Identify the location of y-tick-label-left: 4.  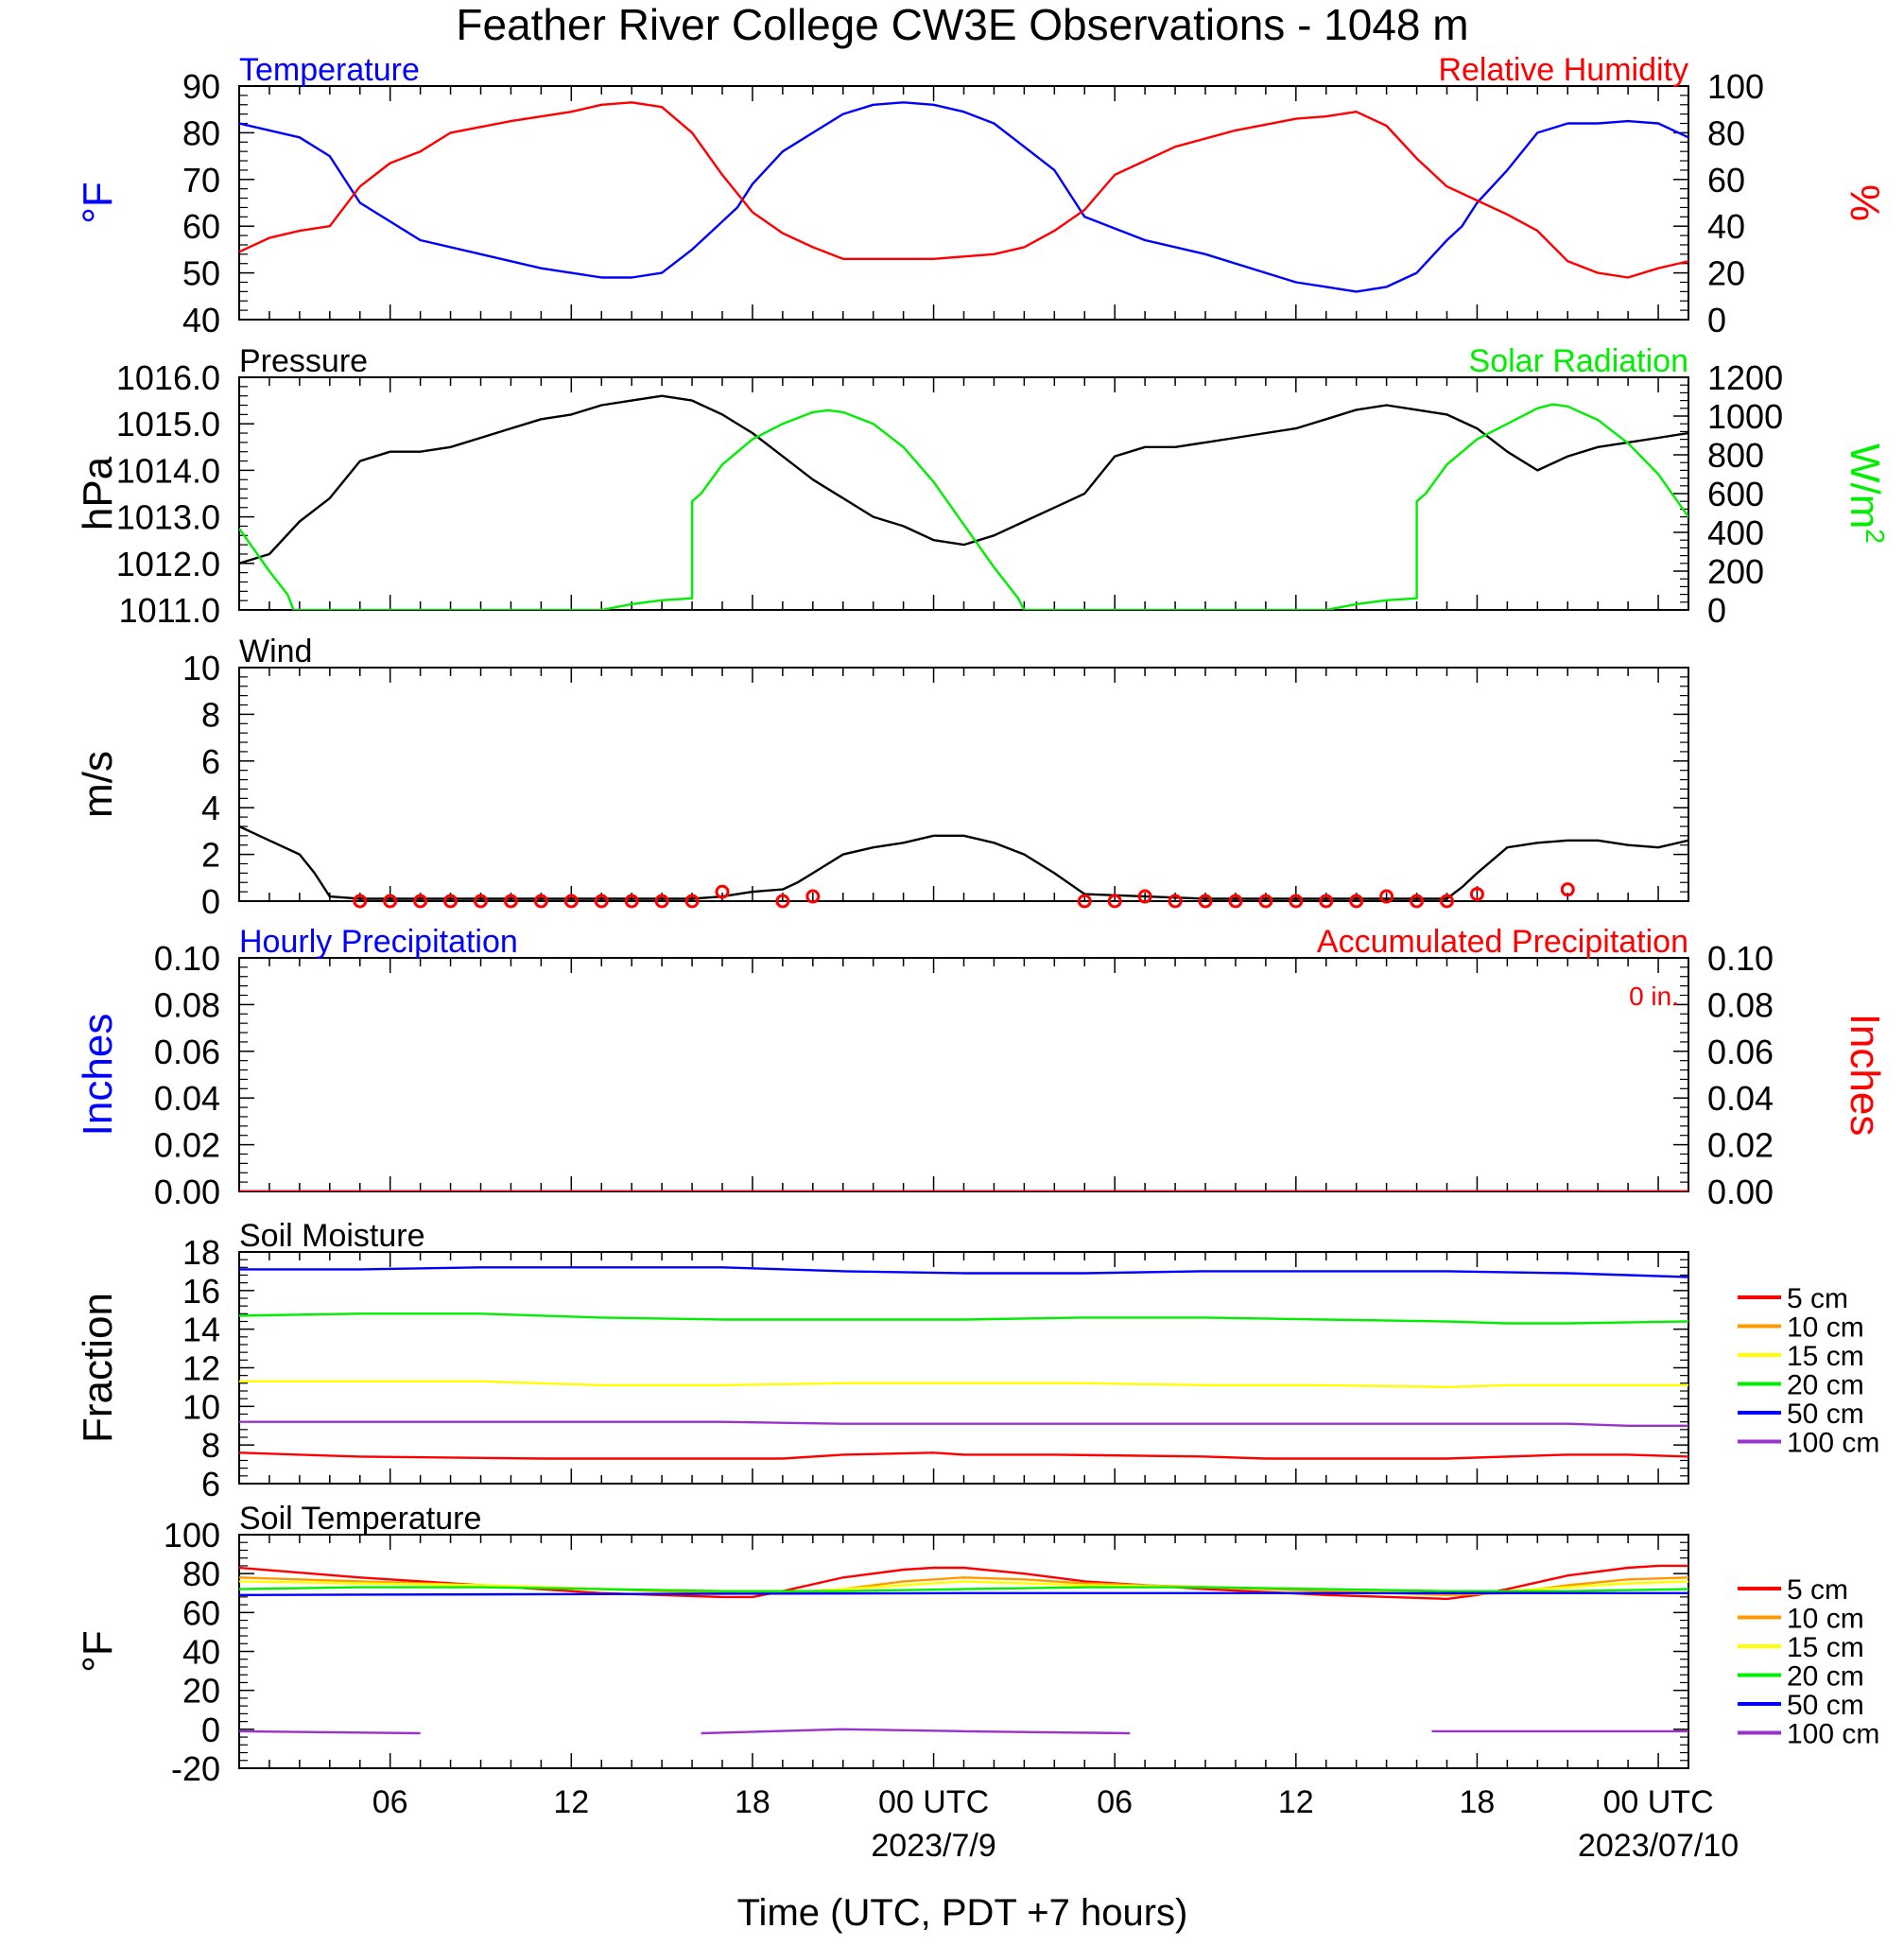
(211, 808).